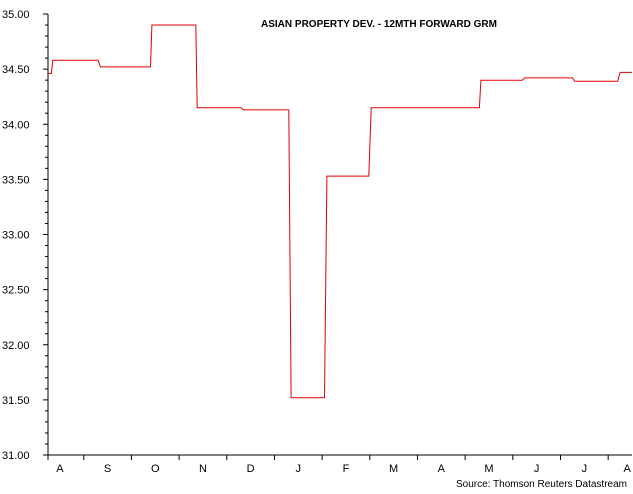 This screenshot has width=633, height=494. What do you see at coordinates (379, 24) in the screenshot?
I see `chart-title: ASIAN PROPERTY DEV. - 12MTH FORWARD GRM` at bounding box center [379, 24].